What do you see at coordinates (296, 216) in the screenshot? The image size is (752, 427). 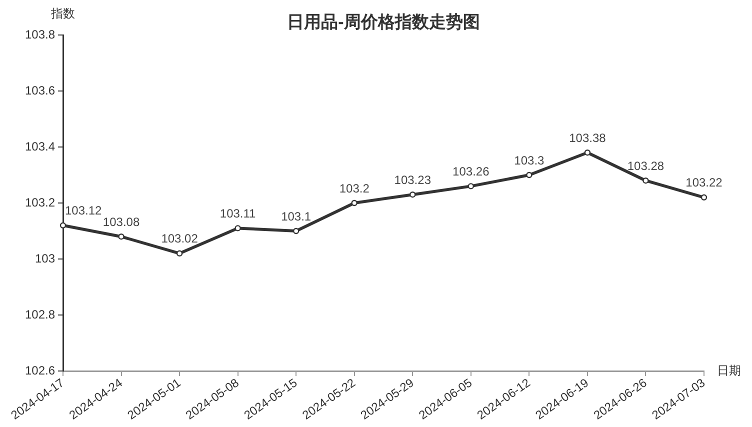 I see `data-label: 103.1` at bounding box center [296, 216].